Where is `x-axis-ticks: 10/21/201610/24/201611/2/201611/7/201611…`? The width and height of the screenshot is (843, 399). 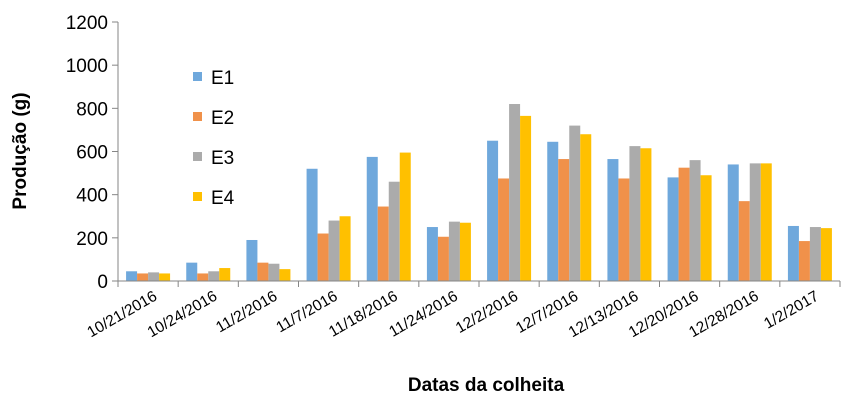 x-axis-ticks: 10/21/201610/24/201611/2/201611/7/201611… is located at coordinates (462, 311).